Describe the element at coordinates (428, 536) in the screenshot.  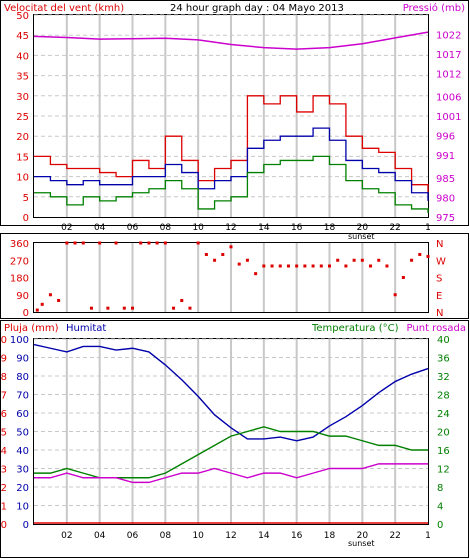
I see `x-tick-label: 1` at that location.